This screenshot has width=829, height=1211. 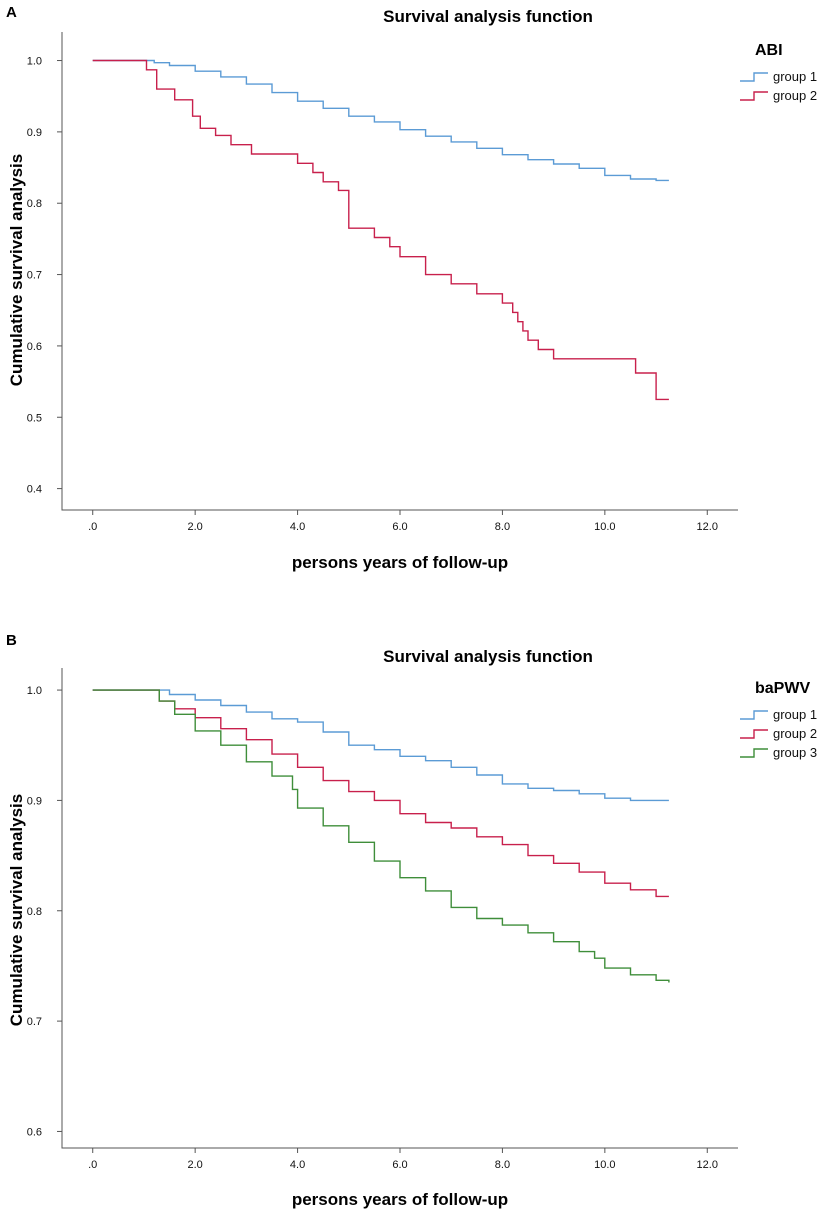 I want to click on legend: baPWV group 1 group 2 group 3, so click(x=778, y=720).